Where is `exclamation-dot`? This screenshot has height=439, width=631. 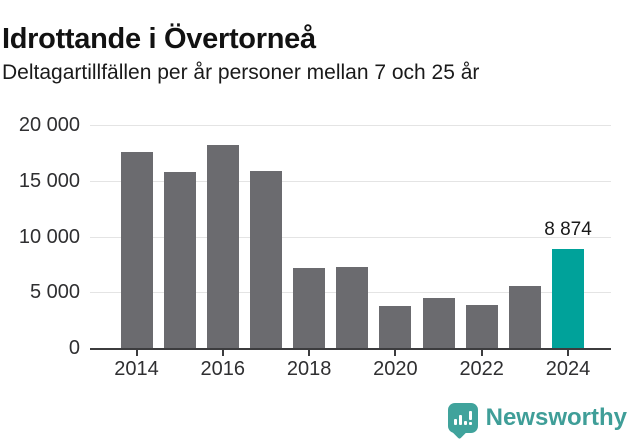
exclamation-dot is located at coordinates (470, 423).